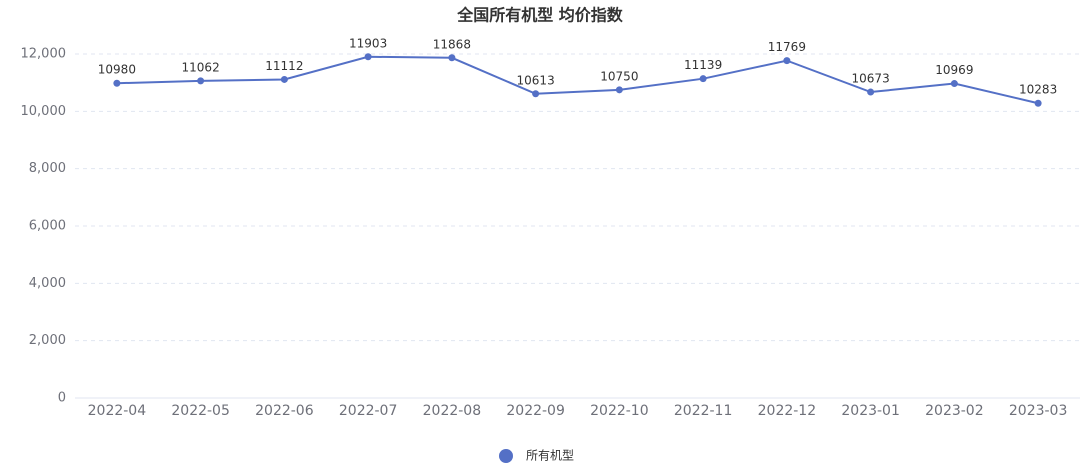 Image resolution: width=1080 pixels, height=467 pixels. What do you see at coordinates (954, 70) in the screenshot?
I see `data-label: 10969` at bounding box center [954, 70].